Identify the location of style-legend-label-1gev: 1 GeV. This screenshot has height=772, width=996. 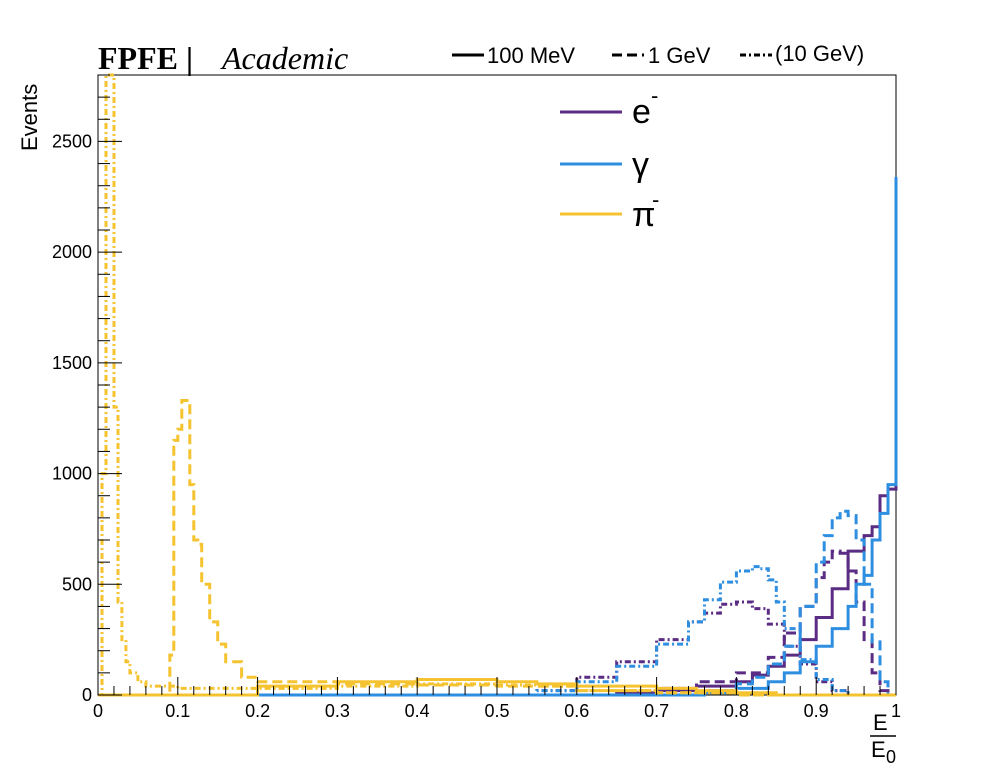
(679, 55).